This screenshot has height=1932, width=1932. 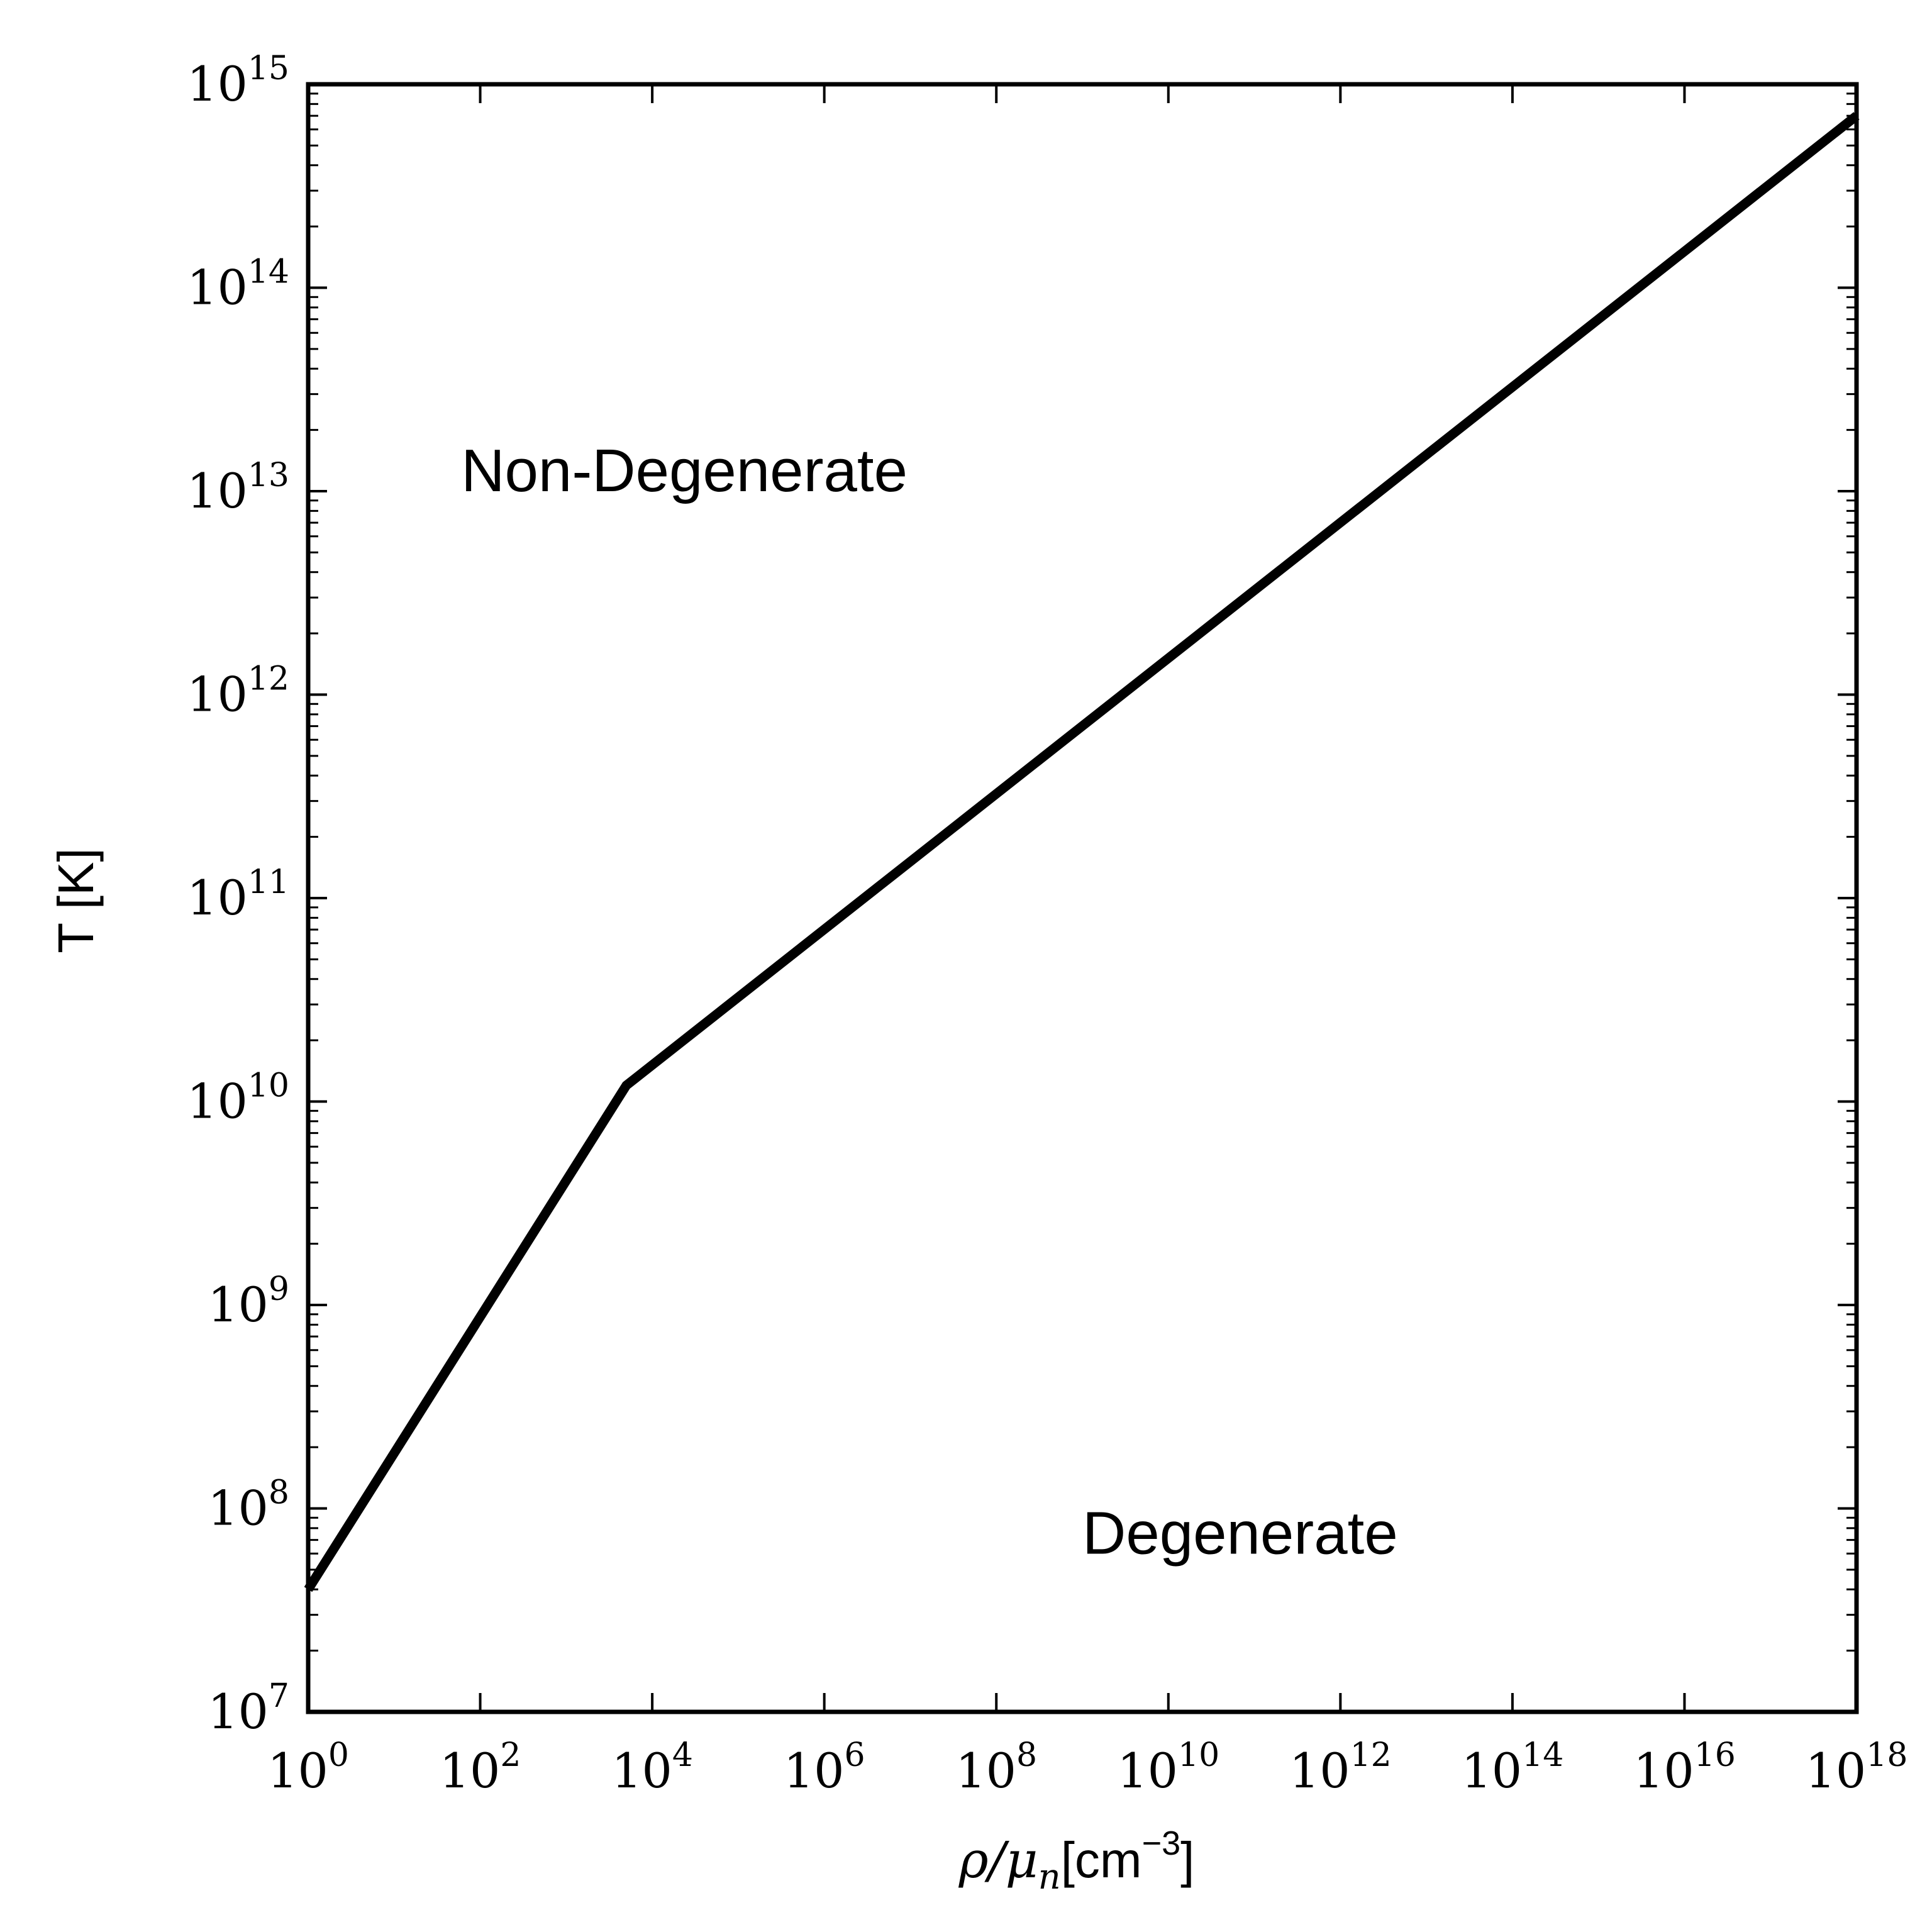 I want to click on x-tick-labels: 10⁰ 10² 10⁴ 10⁶ 10⁸ 10¹⁰ 10¹² 10¹⁴ 10¹⁶ 10¹⁸, so click(x=1087, y=1767).